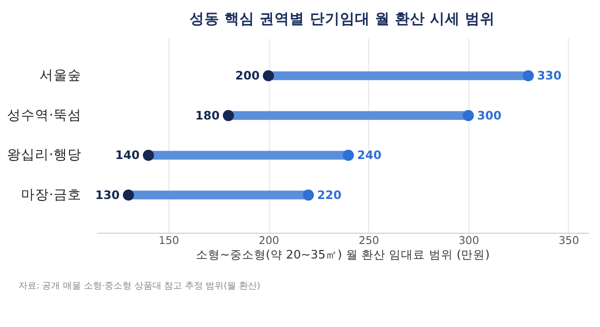  What do you see at coordinates (107, 195) in the screenshot?
I see `data-label: 130` at bounding box center [107, 195].